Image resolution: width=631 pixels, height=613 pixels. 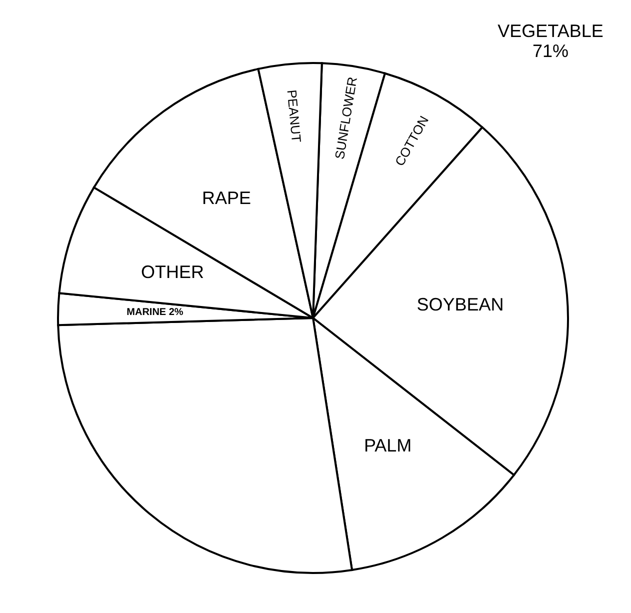 What do you see at coordinates (460, 304) in the screenshot?
I see `slice-label: SOYBEAN` at bounding box center [460, 304].